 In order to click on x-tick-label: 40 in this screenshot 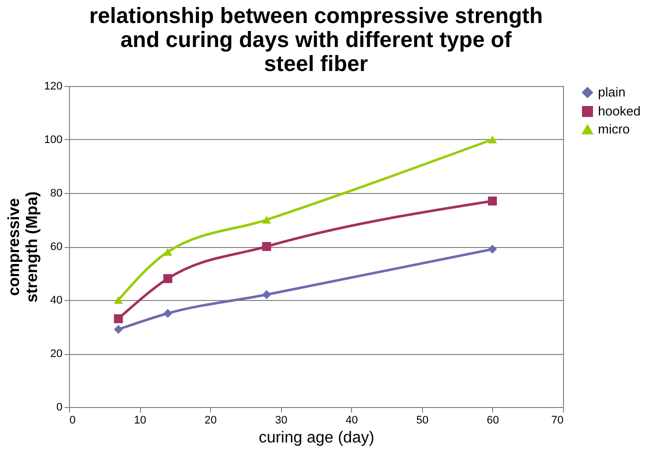, I will do `click(352, 420)`.